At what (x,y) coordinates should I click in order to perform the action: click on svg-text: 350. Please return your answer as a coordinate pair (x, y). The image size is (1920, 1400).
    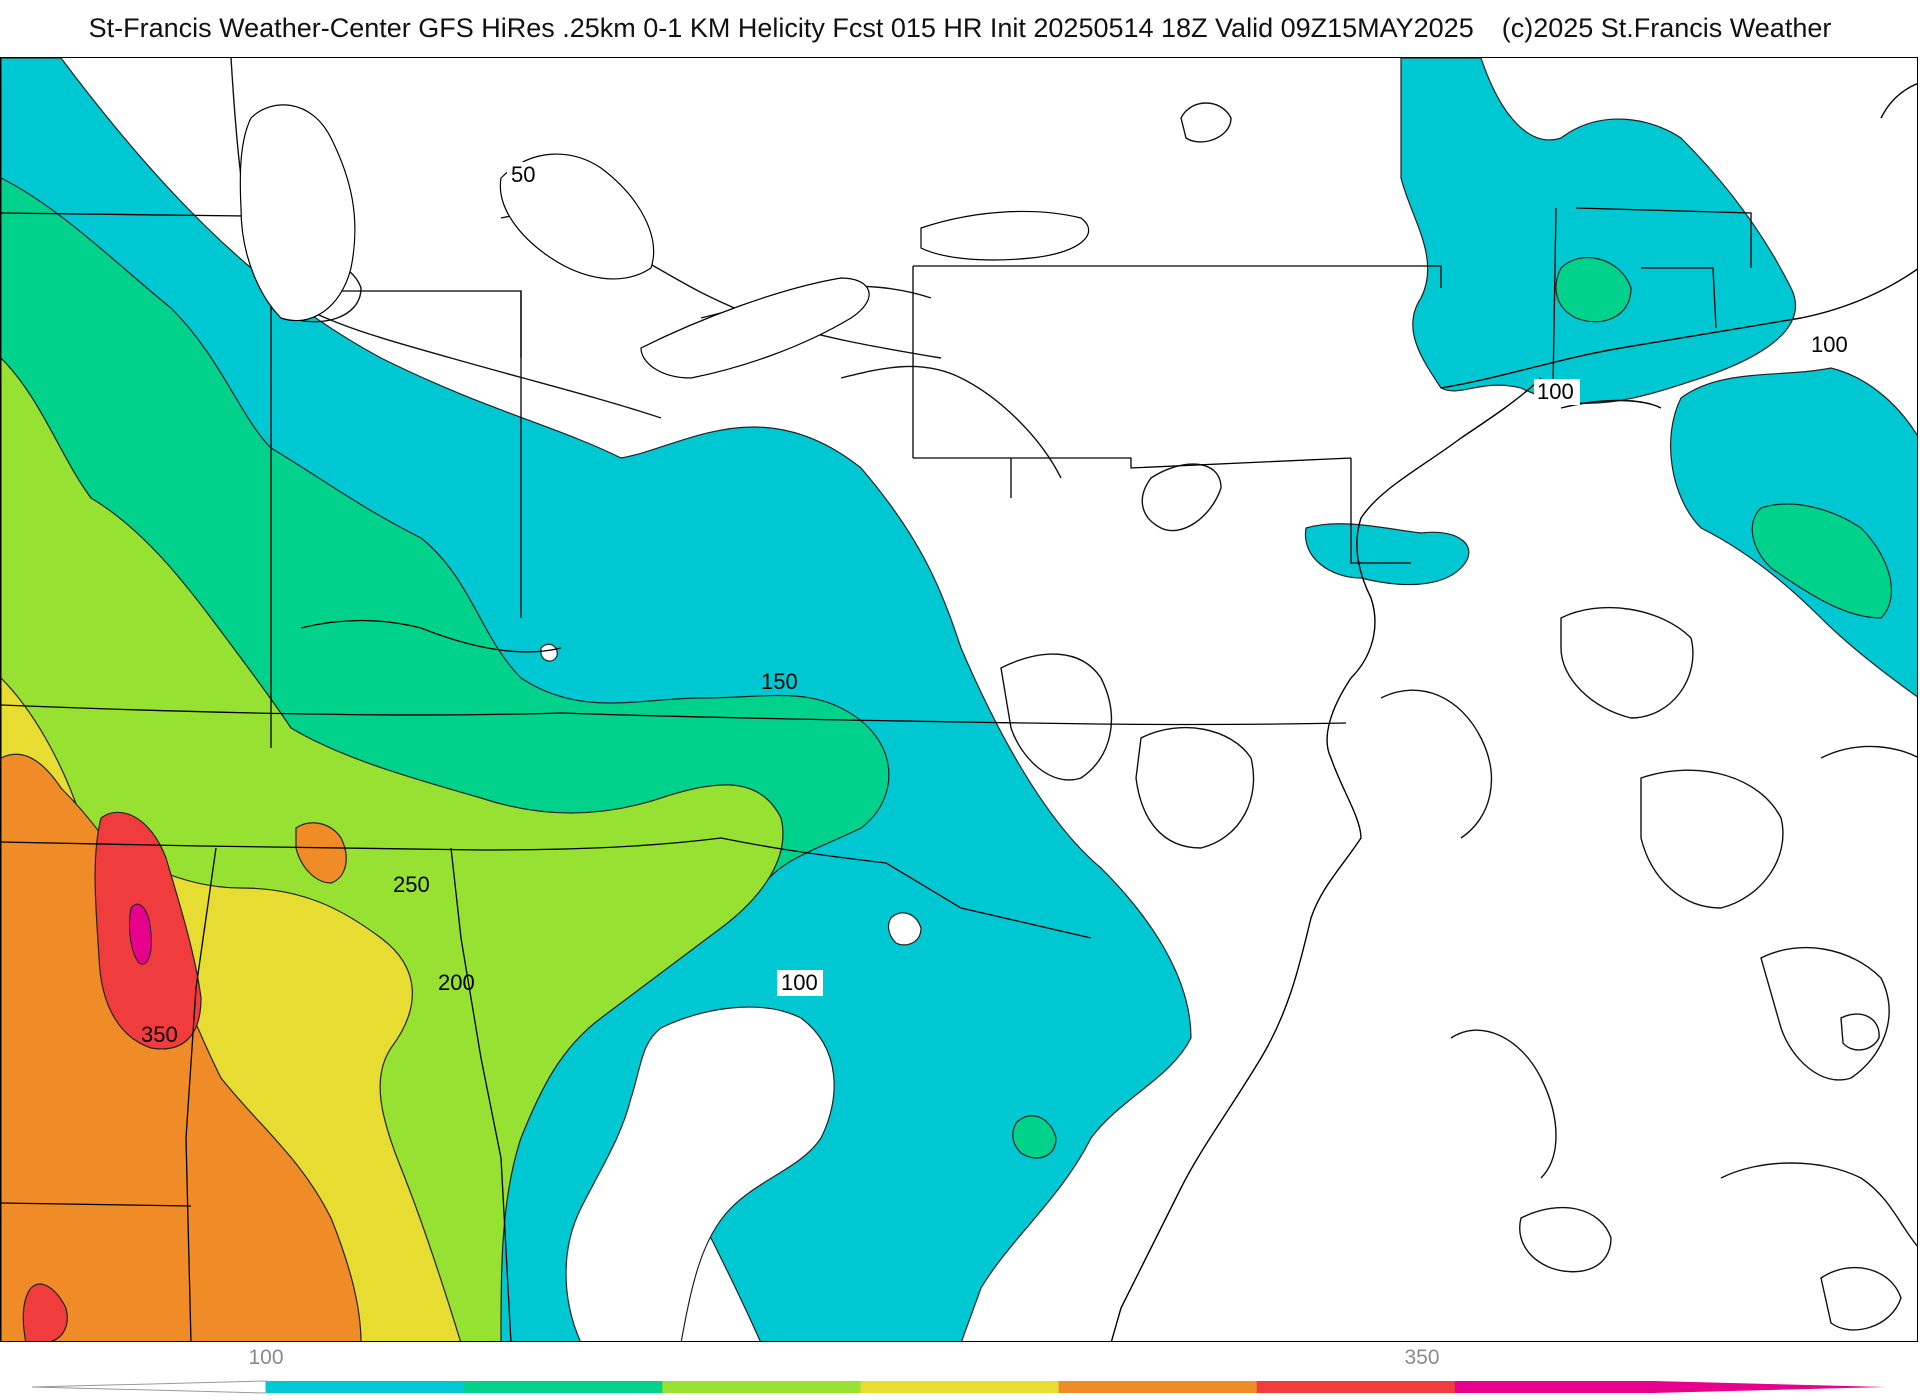
    Looking at the image, I should click on (159, 1034).